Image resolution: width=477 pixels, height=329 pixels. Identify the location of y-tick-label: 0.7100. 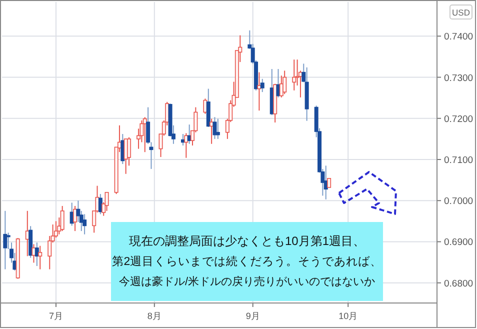
(459, 160).